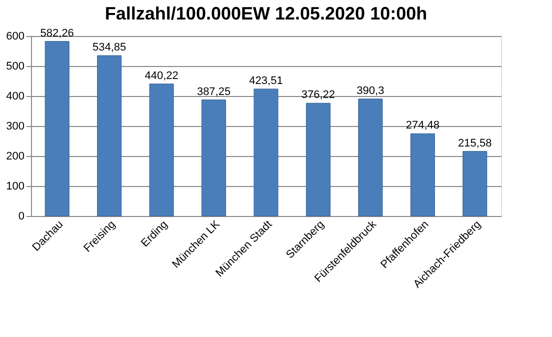 This screenshot has width=552, height=337. What do you see at coordinates (15, 186) in the screenshot?
I see `y-tick-label: 100` at bounding box center [15, 186].